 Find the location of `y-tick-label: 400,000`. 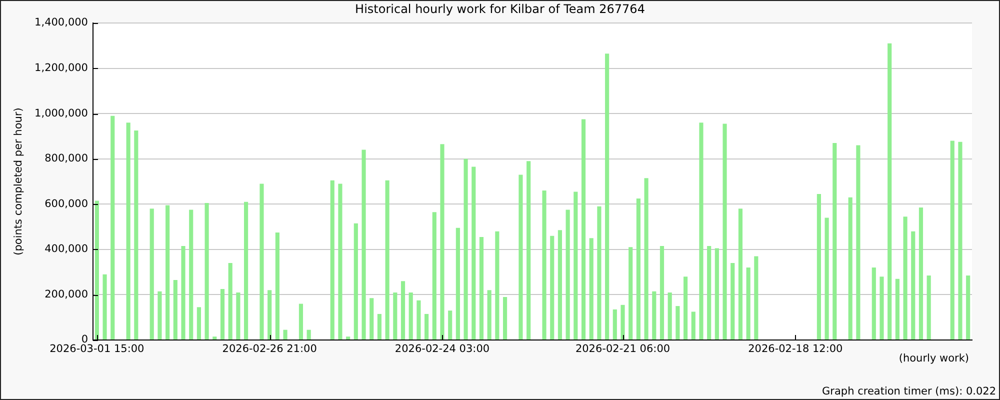

y-tick-label: 400,000 is located at coordinates (66, 249).